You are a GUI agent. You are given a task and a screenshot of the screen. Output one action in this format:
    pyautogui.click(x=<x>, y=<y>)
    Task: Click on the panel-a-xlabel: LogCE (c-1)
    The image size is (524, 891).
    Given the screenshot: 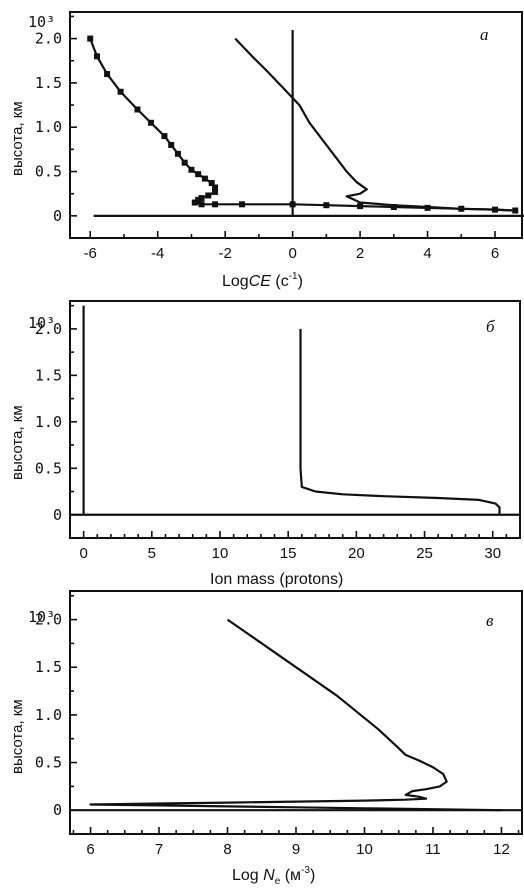 What is the action you would take?
    pyautogui.click(x=262, y=280)
    